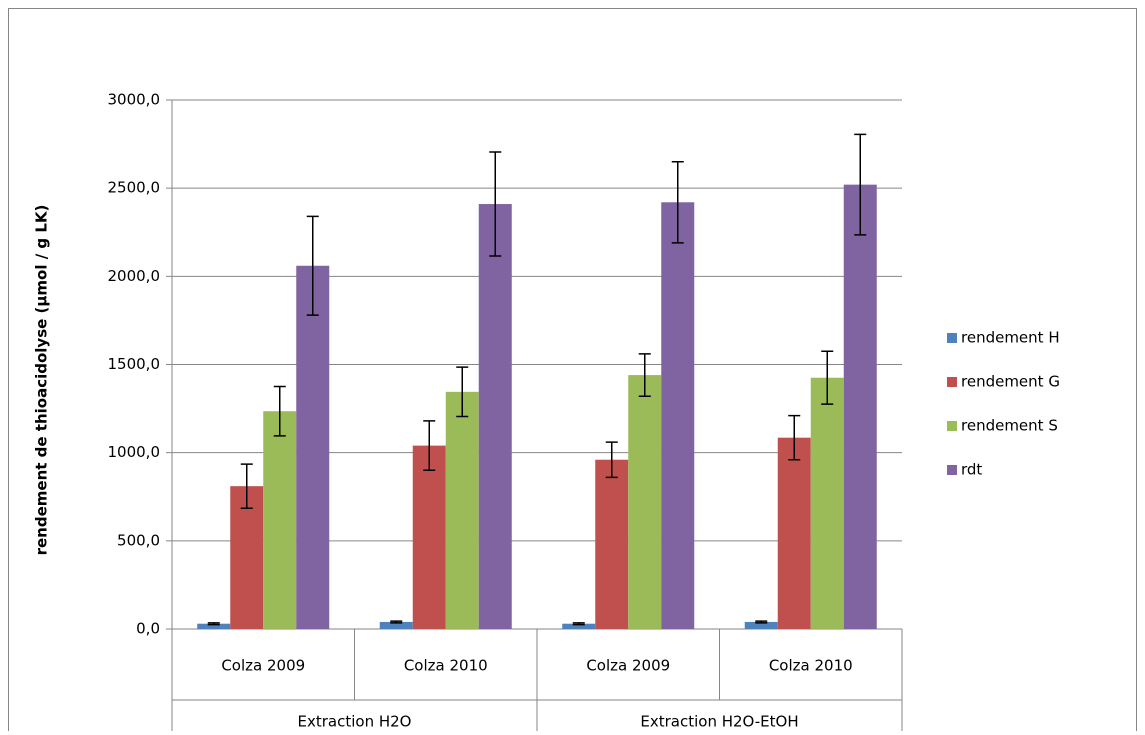 The image size is (1145, 735). Describe the element at coordinates (355, 722) in the screenshot. I see `group-label: Extraction H2O` at that location.